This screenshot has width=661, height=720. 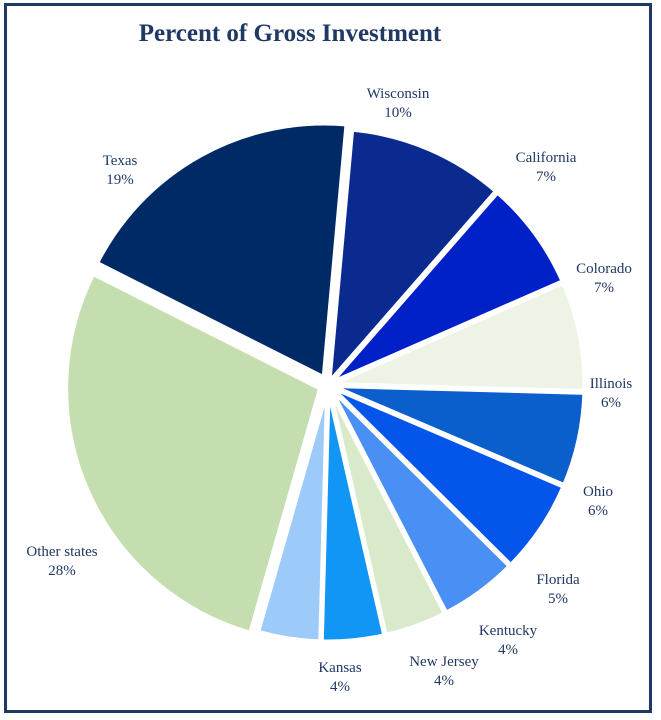 What do you see at coordinates (604, 269) in the screenshot?
I see `slice-label: Colorado` at bounding box center [604, 269].